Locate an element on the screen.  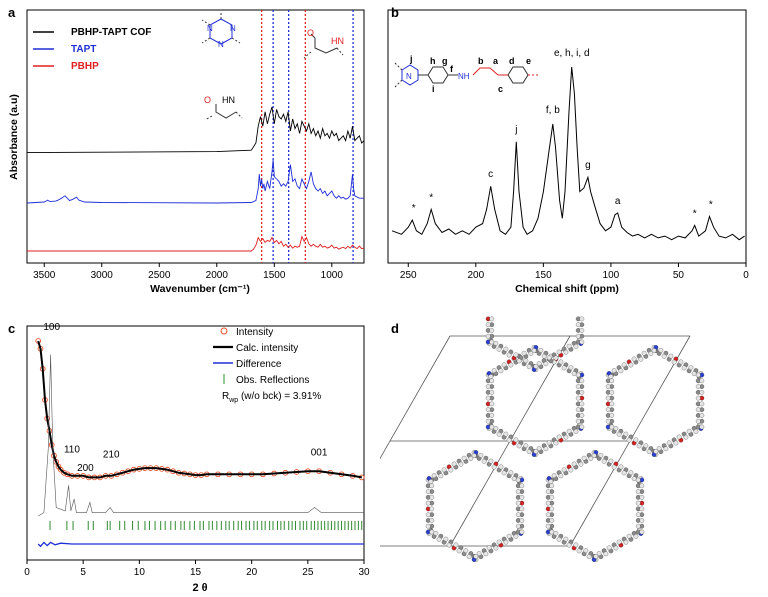
x-tick-label: 3500 is located at coordinates (44, 275).